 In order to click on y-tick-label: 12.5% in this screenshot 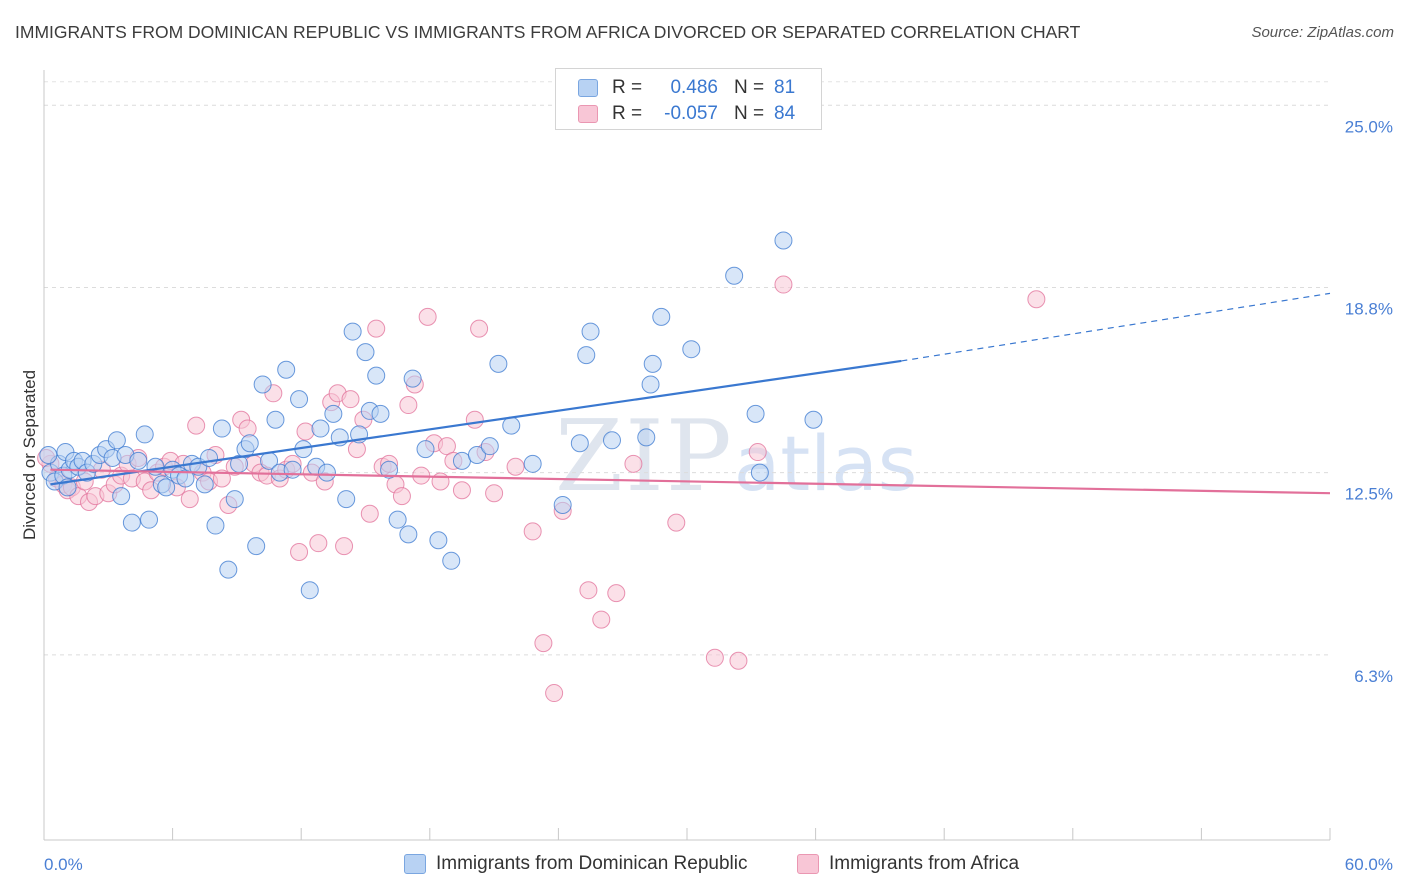, I will do `click(1369, 494)`.